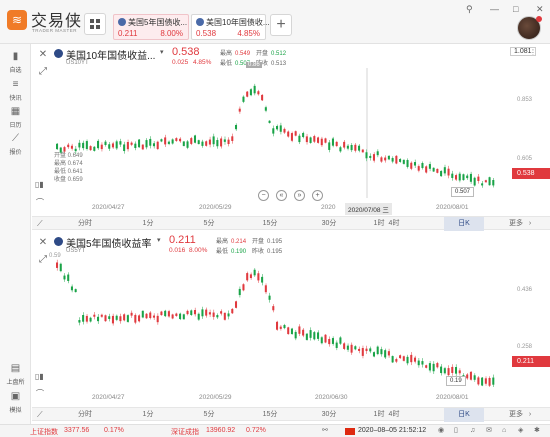 This screenshot has height=437, width=550. What do you see at coordinates (15, 145) in the screenshot?
I see `sidebar-item-quotes: ⟋ 报价` at bounding box center [15, 145].